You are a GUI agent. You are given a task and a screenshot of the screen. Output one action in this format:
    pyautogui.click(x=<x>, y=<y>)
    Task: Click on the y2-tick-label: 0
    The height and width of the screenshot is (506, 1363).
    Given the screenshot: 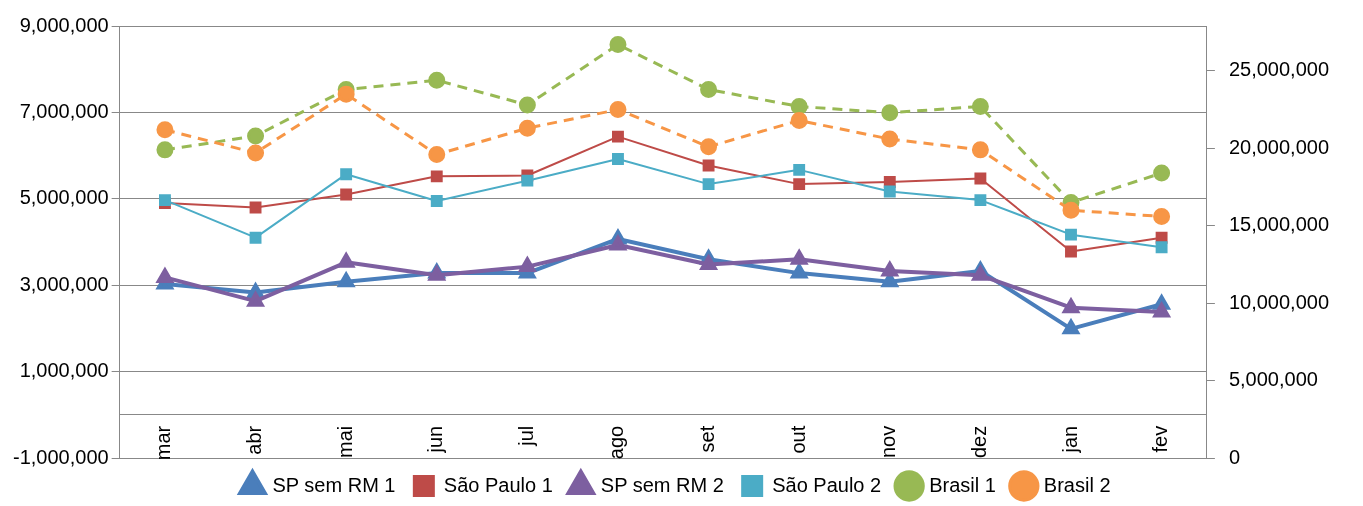 What is the action you would take?
    pyautogui.click(x=1234, y=456)
    